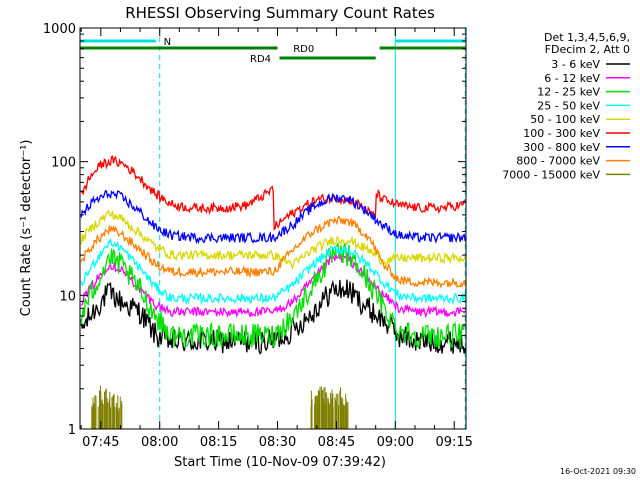 This screenshot has height=480, width=640. Describe the element at coordinates (453, 442) in the screenshot. I see `x-tick-label: 09:15` at that location.